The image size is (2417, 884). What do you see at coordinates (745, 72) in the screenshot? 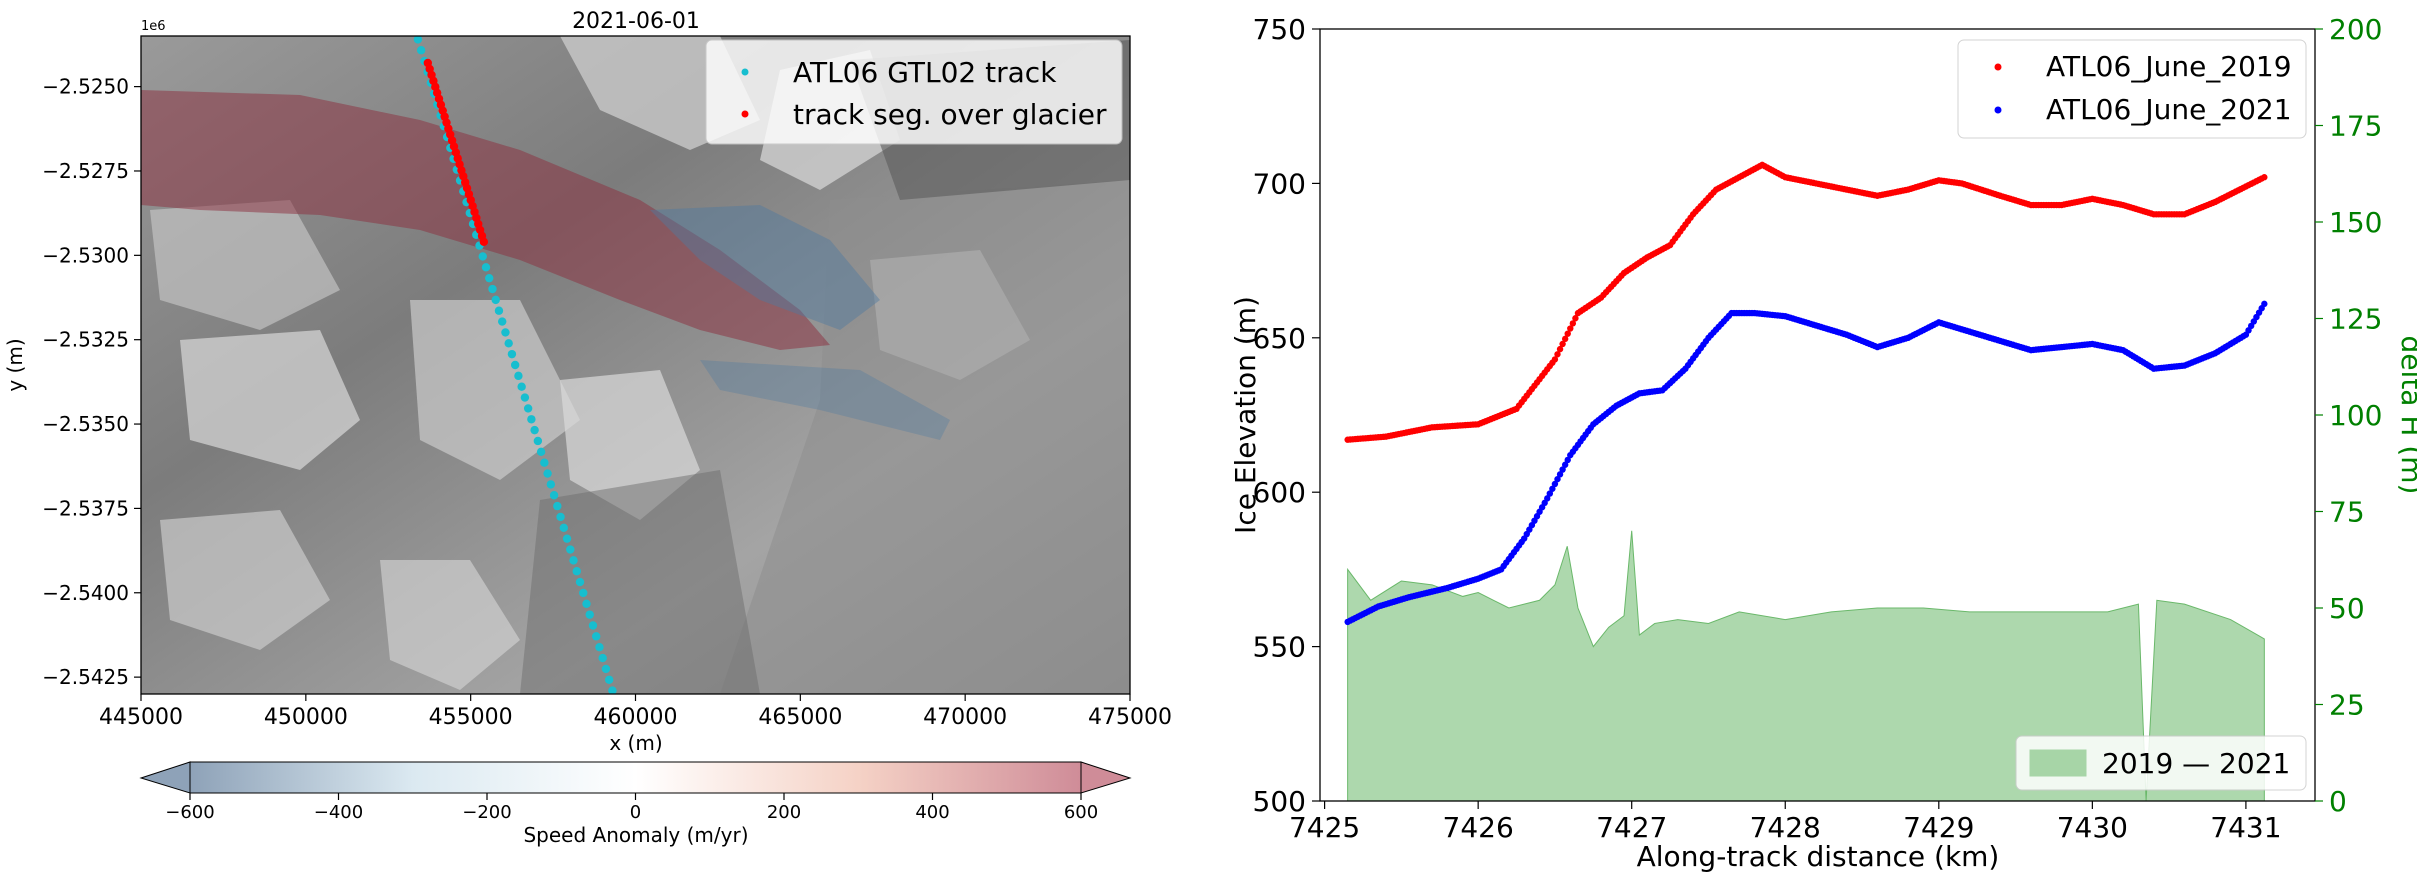
I see `legend-marker-track` at bounding box center [745, 72].